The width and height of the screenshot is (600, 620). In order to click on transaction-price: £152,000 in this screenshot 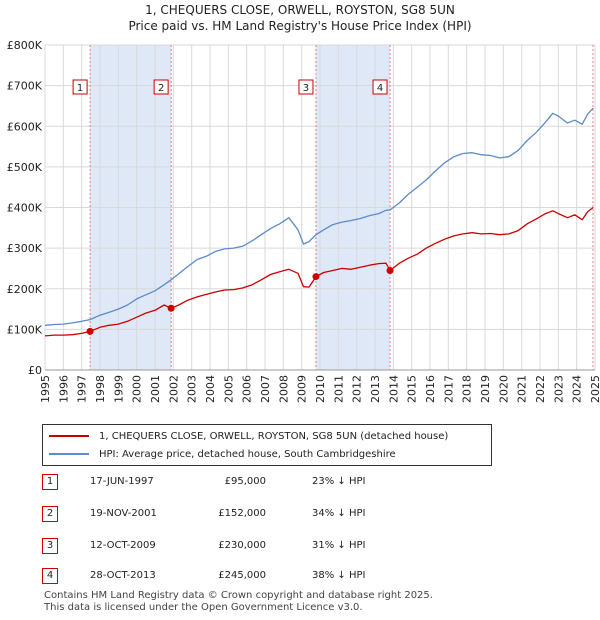, I will do `click(242, 513)`.